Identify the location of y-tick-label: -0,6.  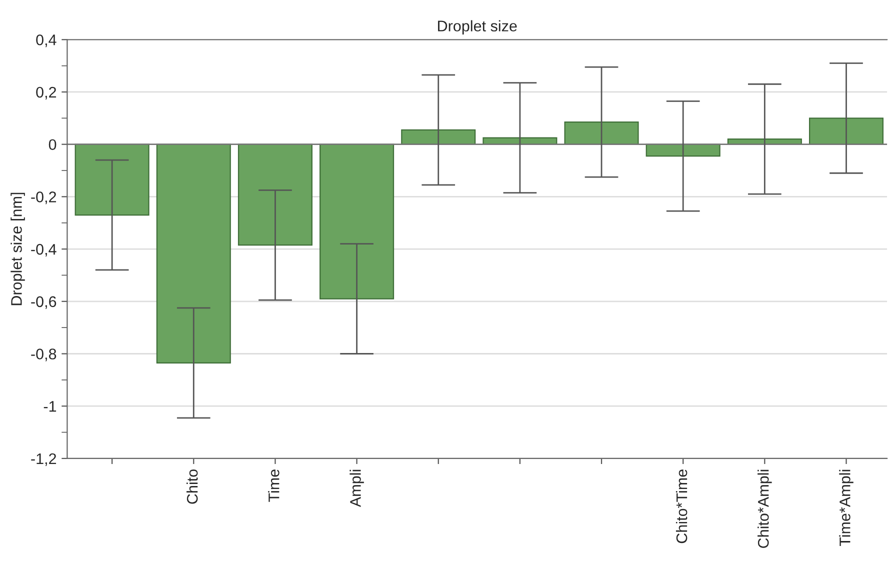
(43, 302).